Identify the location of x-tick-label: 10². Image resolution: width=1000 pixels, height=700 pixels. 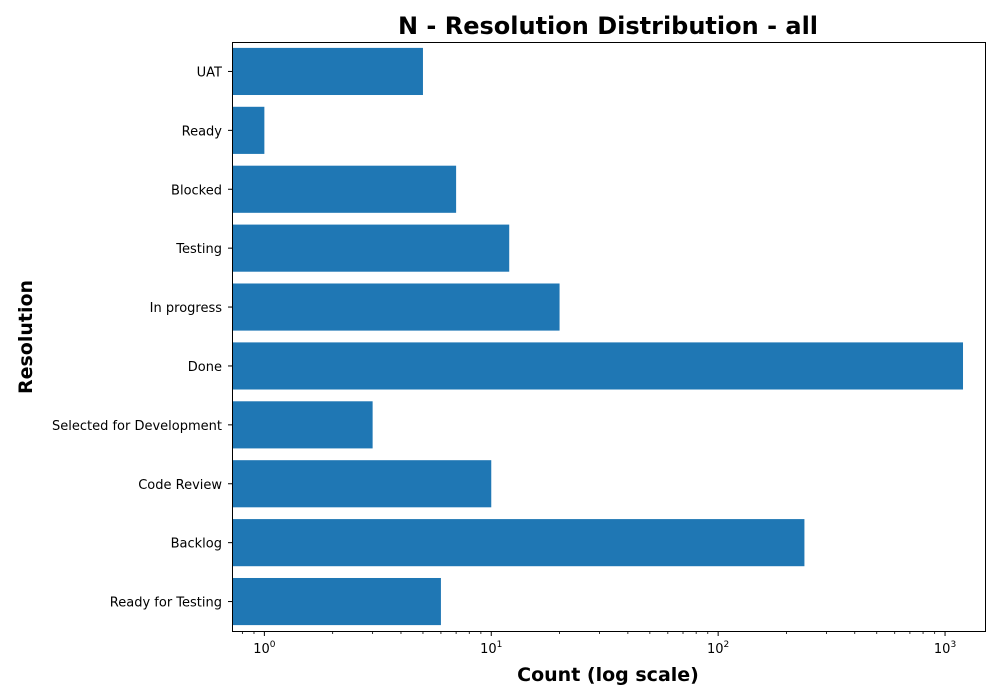
(718, 648).